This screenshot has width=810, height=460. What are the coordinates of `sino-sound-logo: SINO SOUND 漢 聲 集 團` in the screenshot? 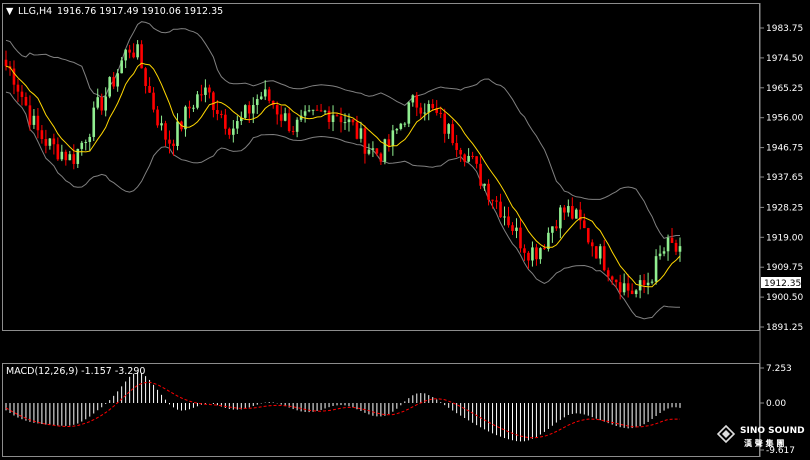 It's located at (760, 436).